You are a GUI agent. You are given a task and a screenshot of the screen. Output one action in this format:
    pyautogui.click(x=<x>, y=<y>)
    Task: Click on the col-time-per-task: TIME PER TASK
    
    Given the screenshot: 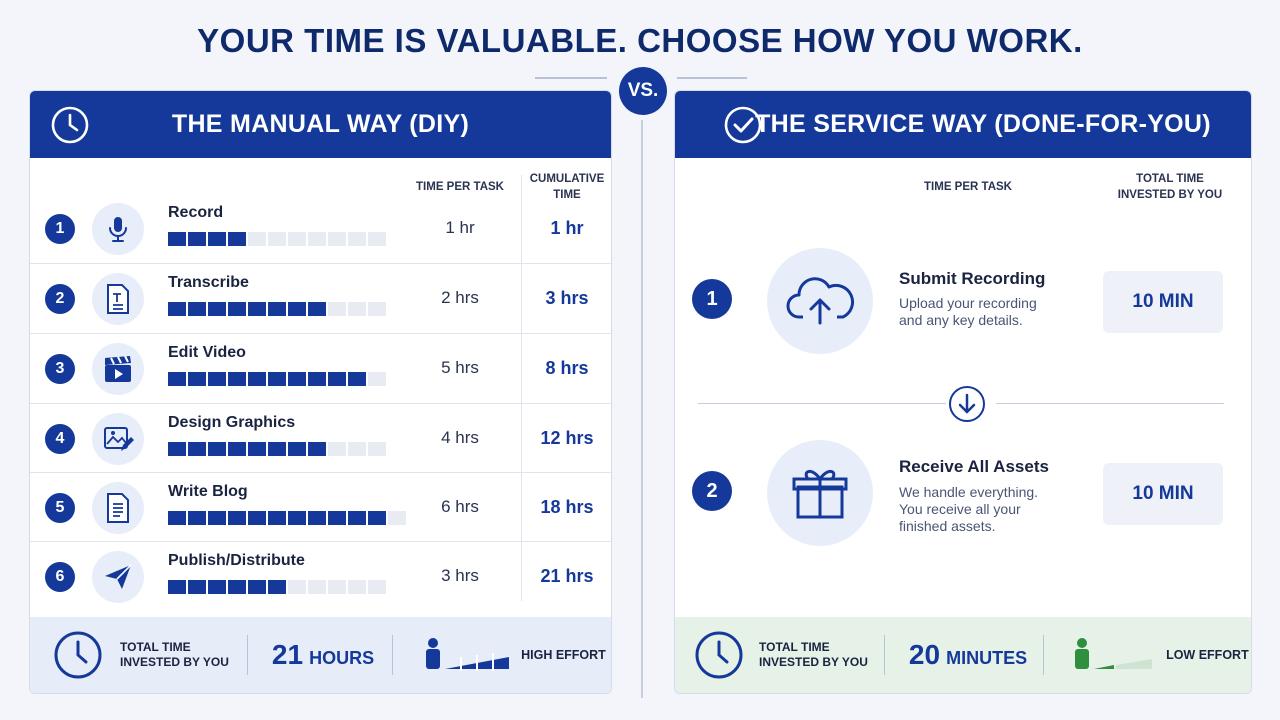 What is the action you would take?
    pyautogui.click(x=460, y=187)
    